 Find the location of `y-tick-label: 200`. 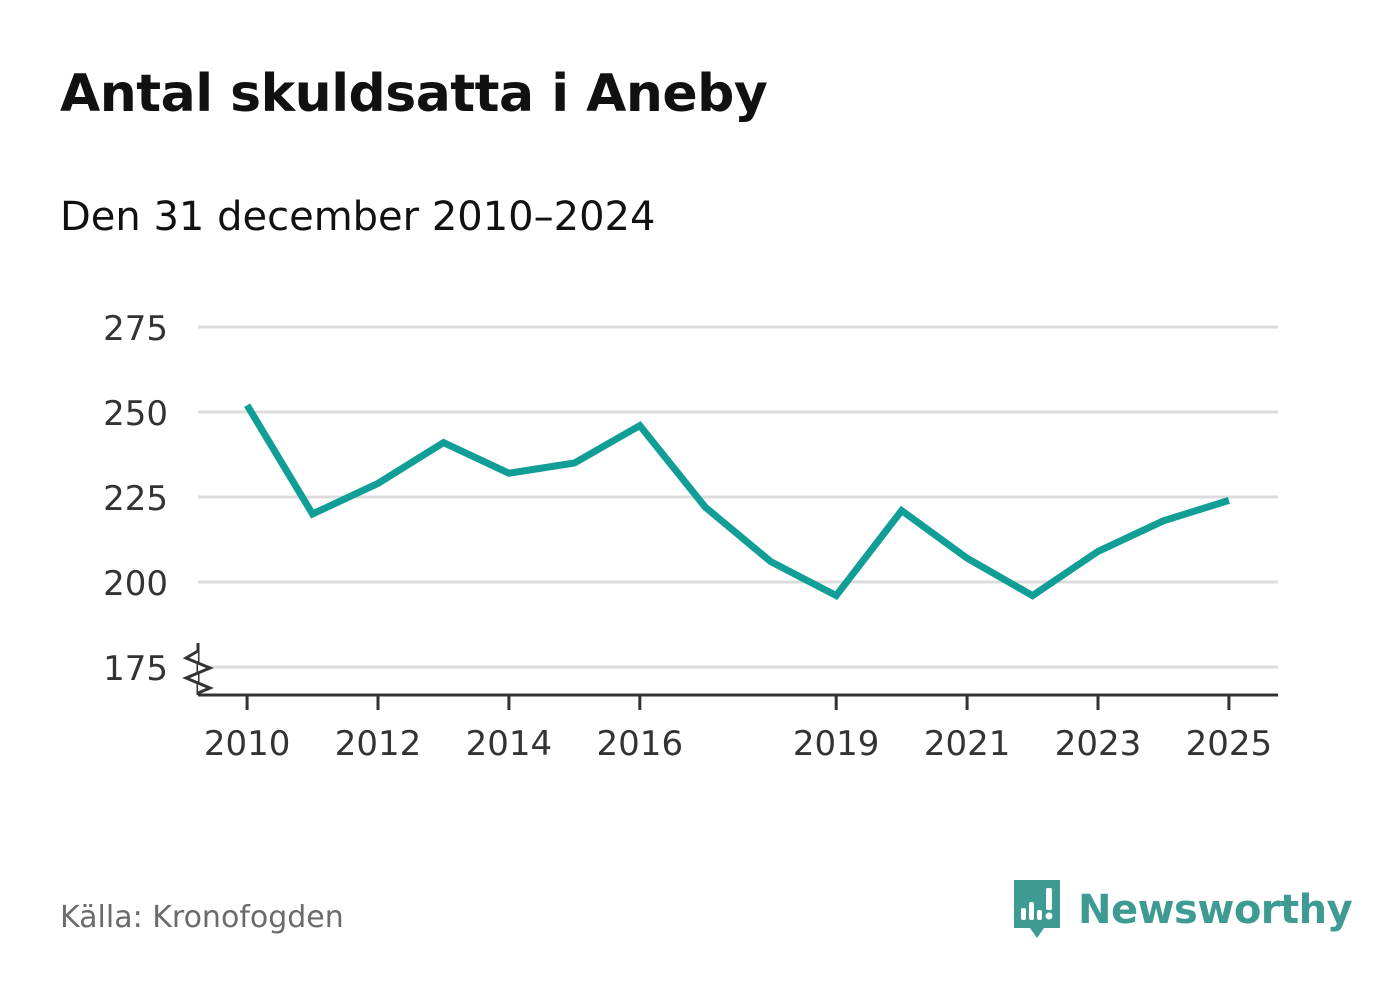

y-tick-label: 200 is located at coordinates (135, 584).